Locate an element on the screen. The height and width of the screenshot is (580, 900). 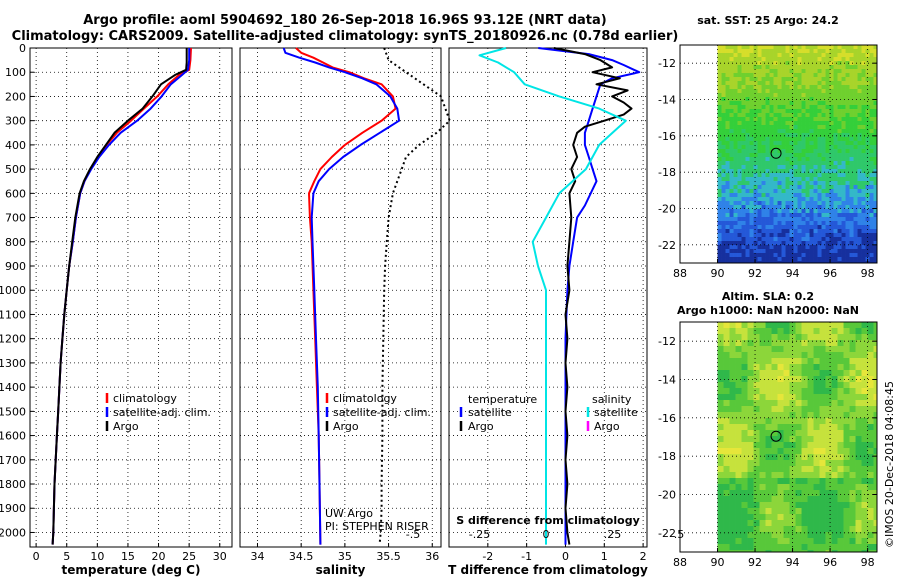
map-lon-label: 88 is located at coordinates (680, 562).